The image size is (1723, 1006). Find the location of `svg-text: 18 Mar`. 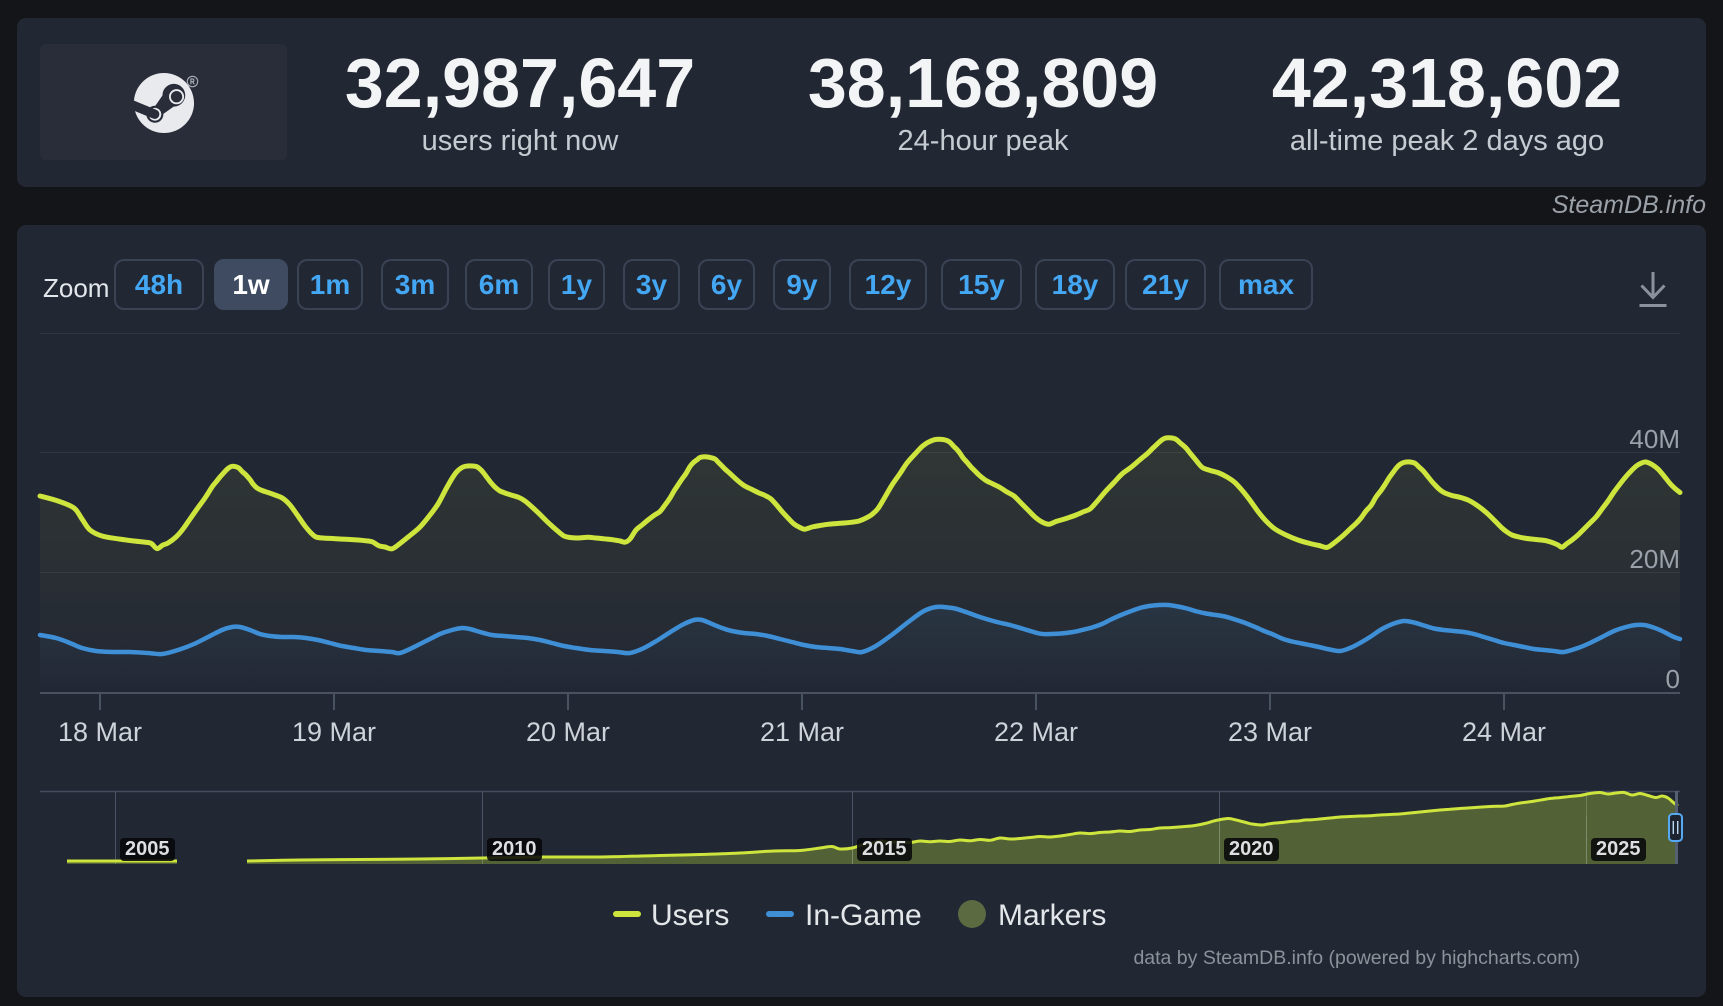

svg-text: 18 Mar is located at coordinates (100, 732).